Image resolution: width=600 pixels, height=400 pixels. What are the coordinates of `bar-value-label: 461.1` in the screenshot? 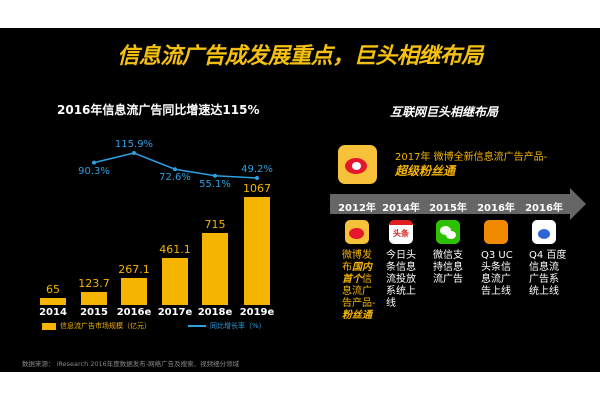 It's located at (175, 250).